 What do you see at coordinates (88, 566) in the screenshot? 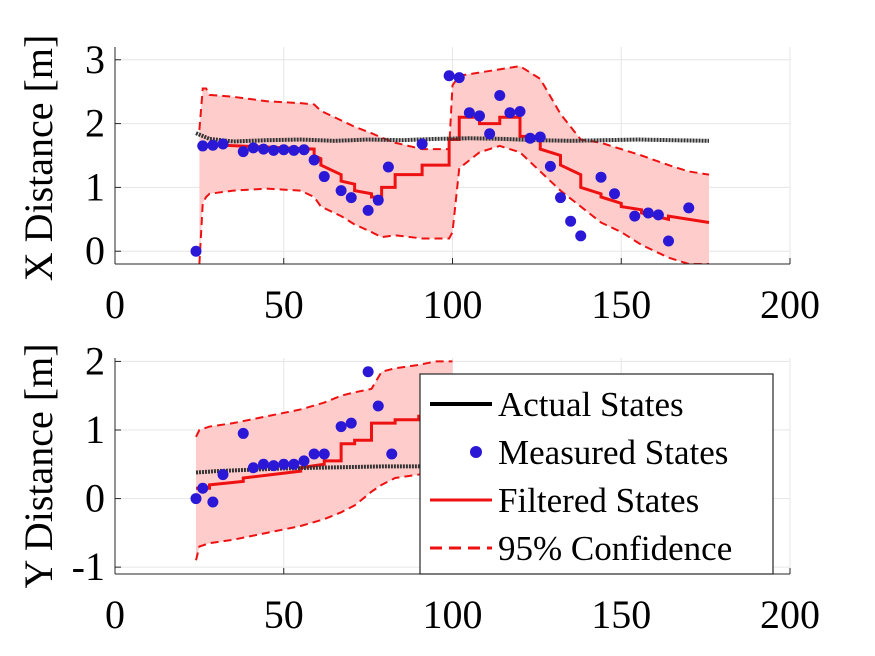
I see `y-tick-label: -1` at bounding box center [88, 566].